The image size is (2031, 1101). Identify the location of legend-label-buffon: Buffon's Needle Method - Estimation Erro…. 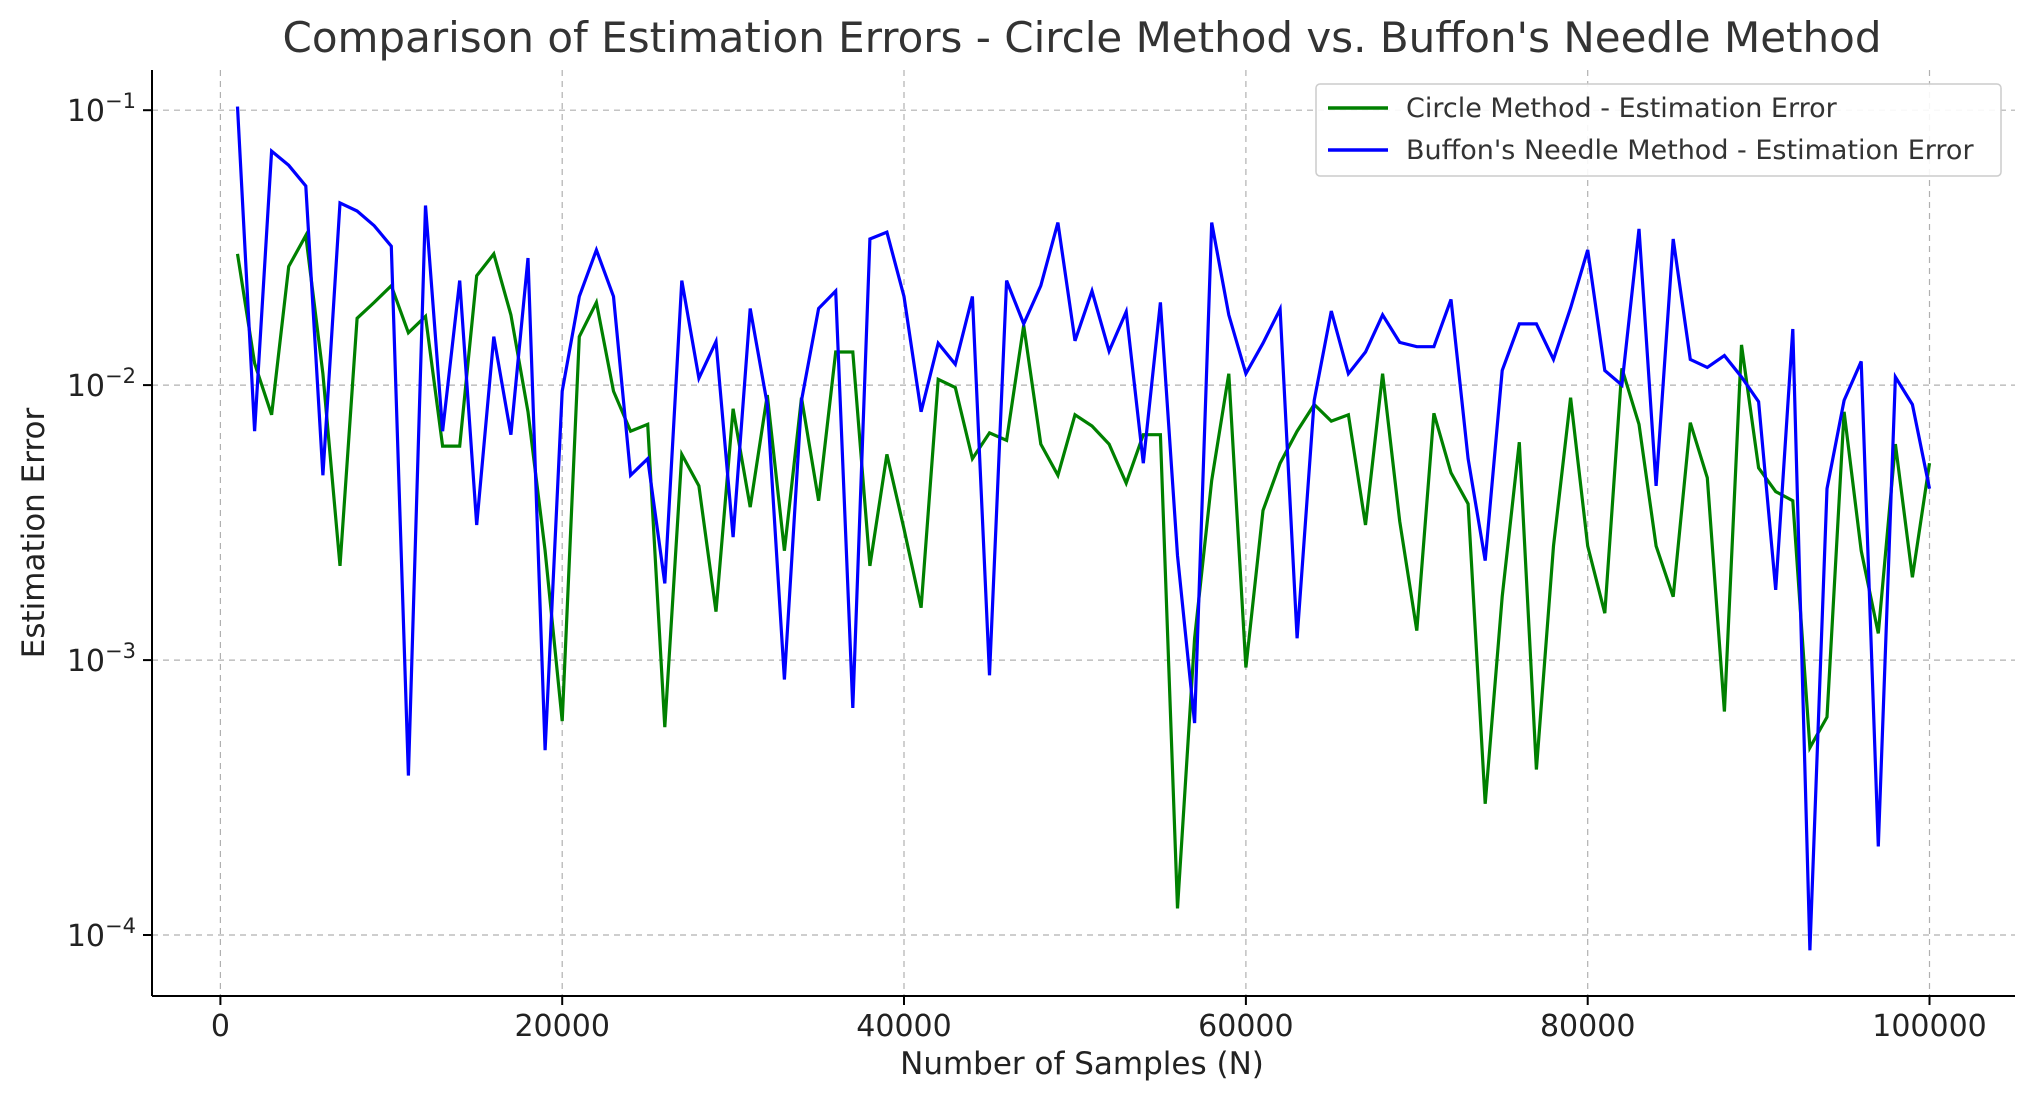
(1690, 150).